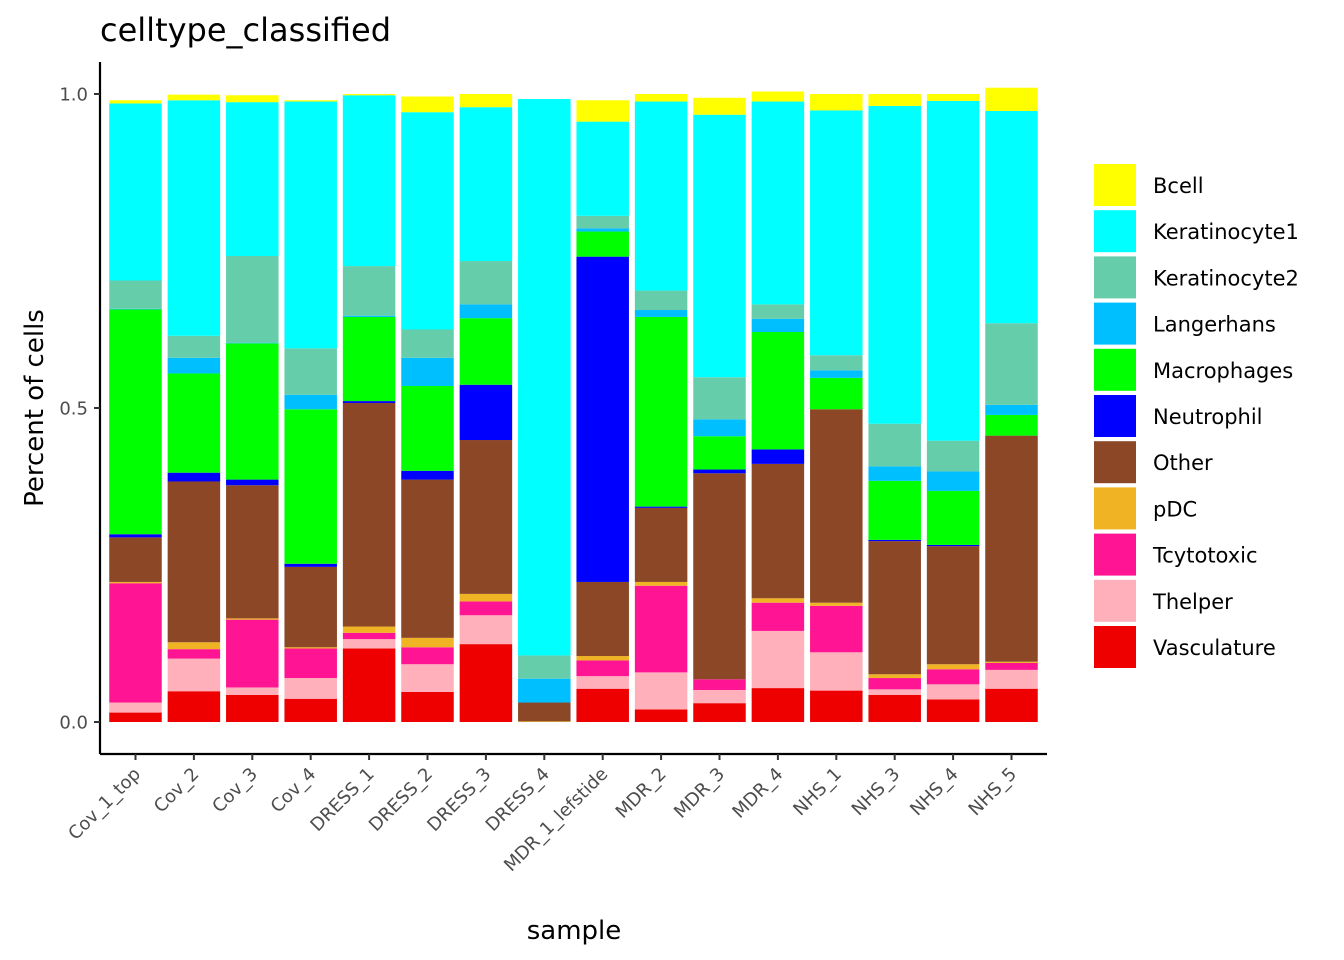 The image size is (1344, 960). I want to click on bar-segment-cov-3-tcytotoxic, so click(252, 653).